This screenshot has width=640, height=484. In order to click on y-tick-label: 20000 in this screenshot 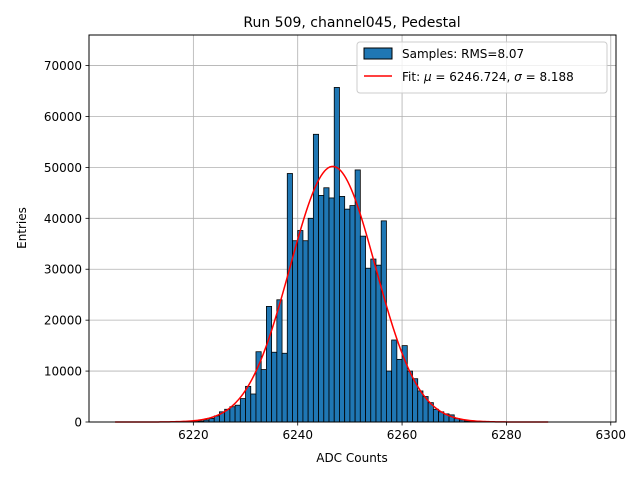, I will do `click(63, 321)`.